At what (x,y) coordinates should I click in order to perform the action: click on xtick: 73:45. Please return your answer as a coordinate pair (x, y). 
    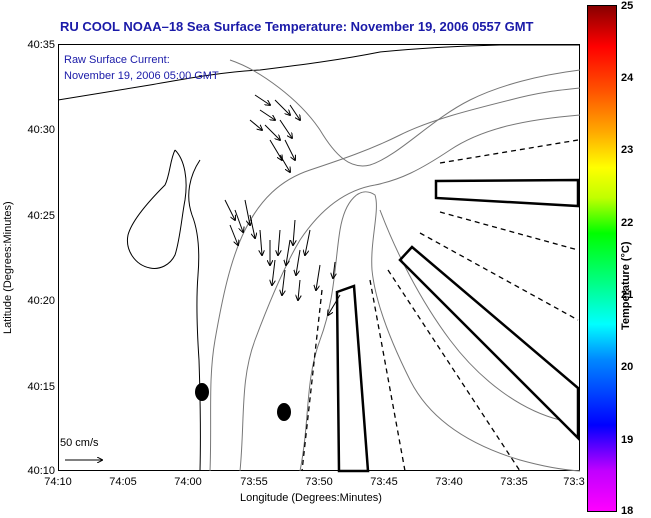
    Looking at the image, I should click on (384, 482).